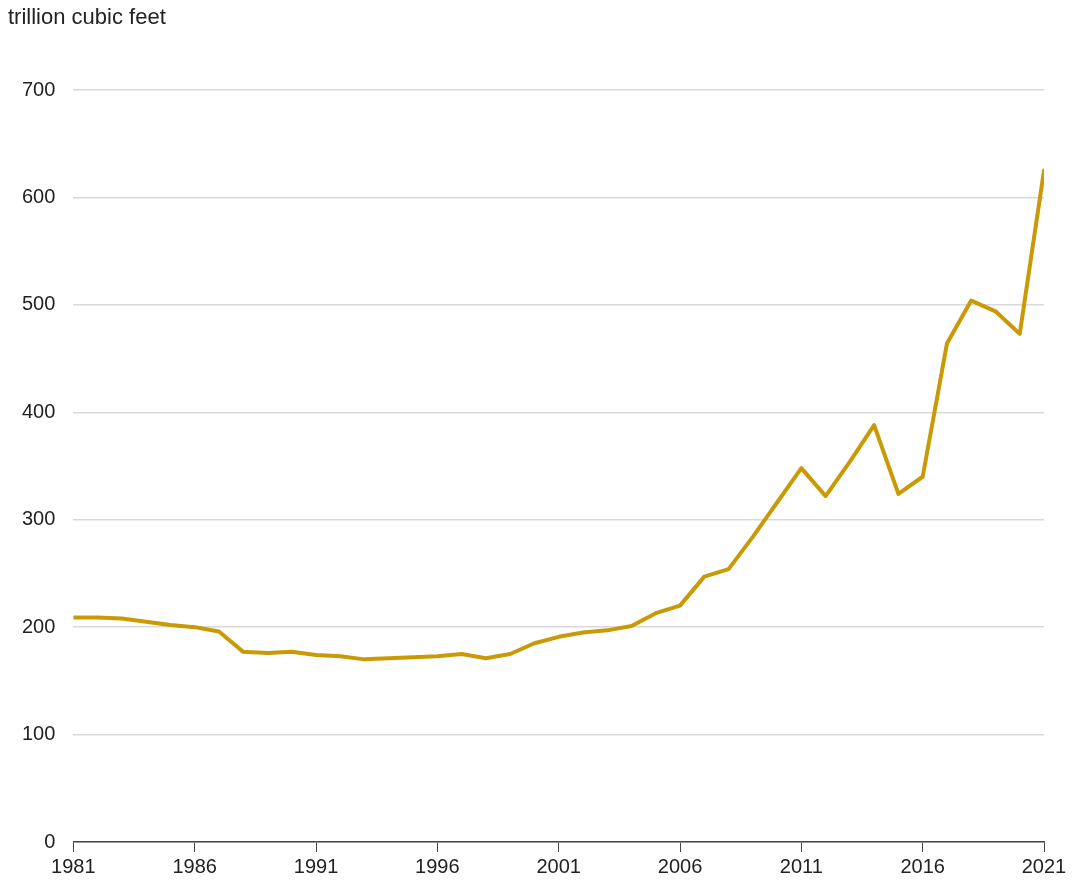  Describe the element at coordinates (922, 865) in the screenshot. I see `x-tick-label: 2016` at that location.